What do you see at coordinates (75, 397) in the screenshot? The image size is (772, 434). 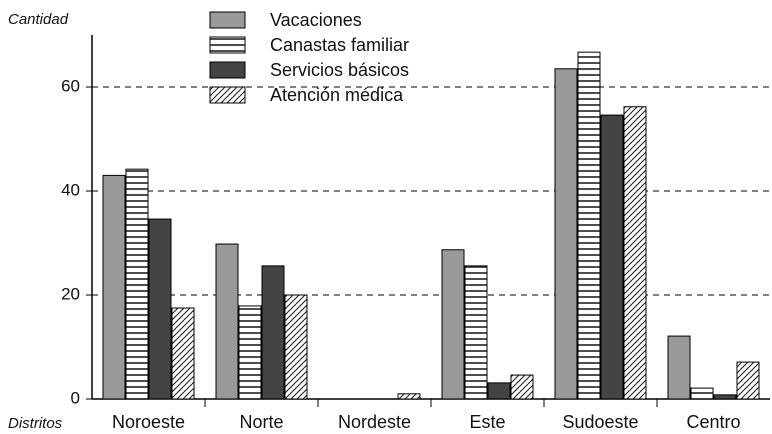 I see `y-tick-label: 0` at bounding box center [75, 397].